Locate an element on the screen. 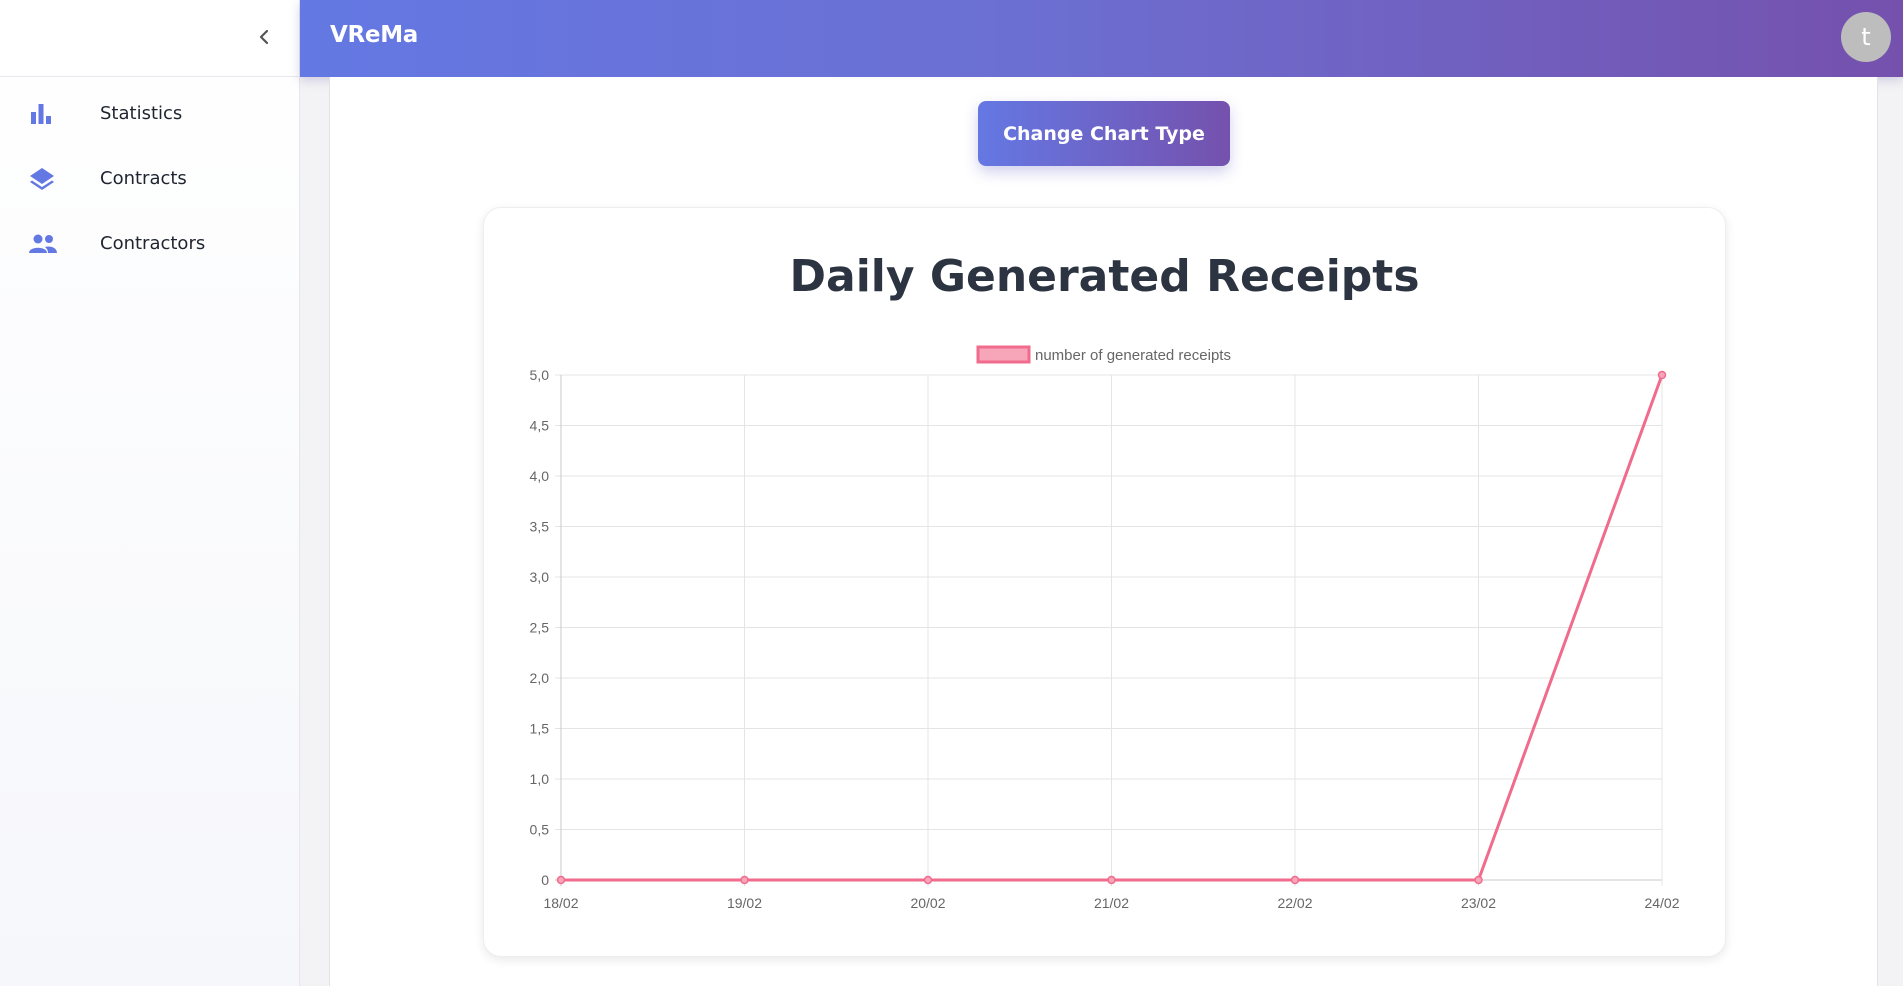 The width and height of the screenshot is (1903, 986). sidebar-item-contracts: Contracts is located at coordinates (149, 178).